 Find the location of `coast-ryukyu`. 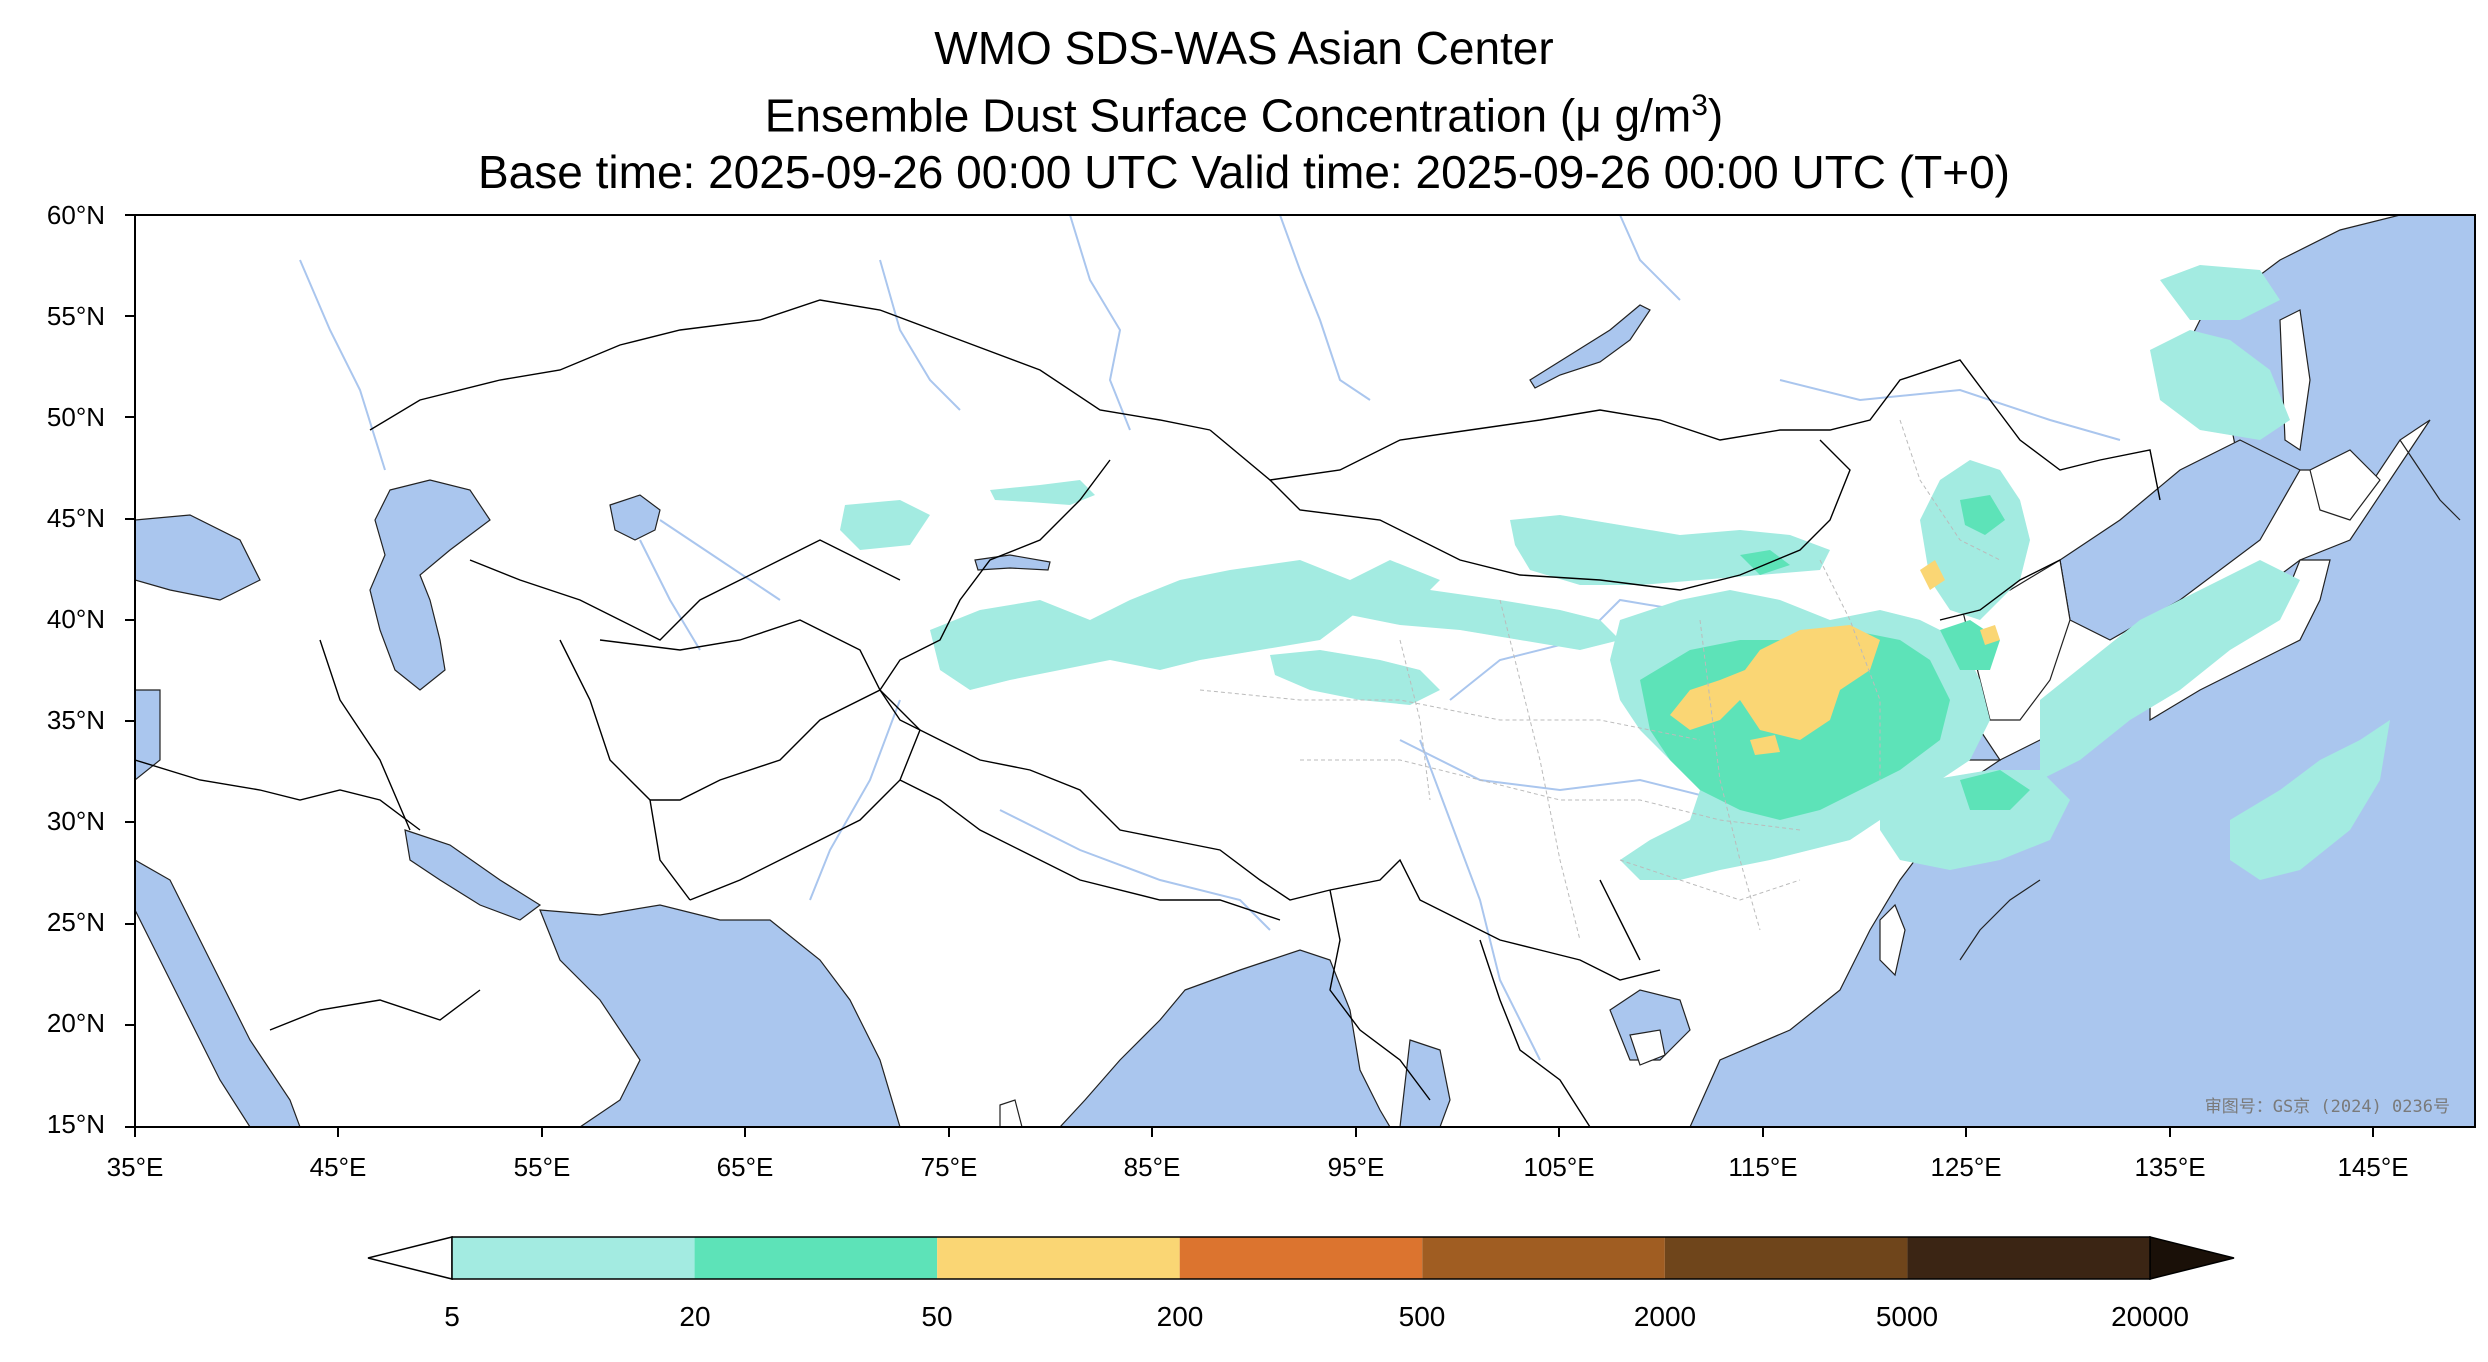

coast-ryukyu is located at coordinates (2000, 920).